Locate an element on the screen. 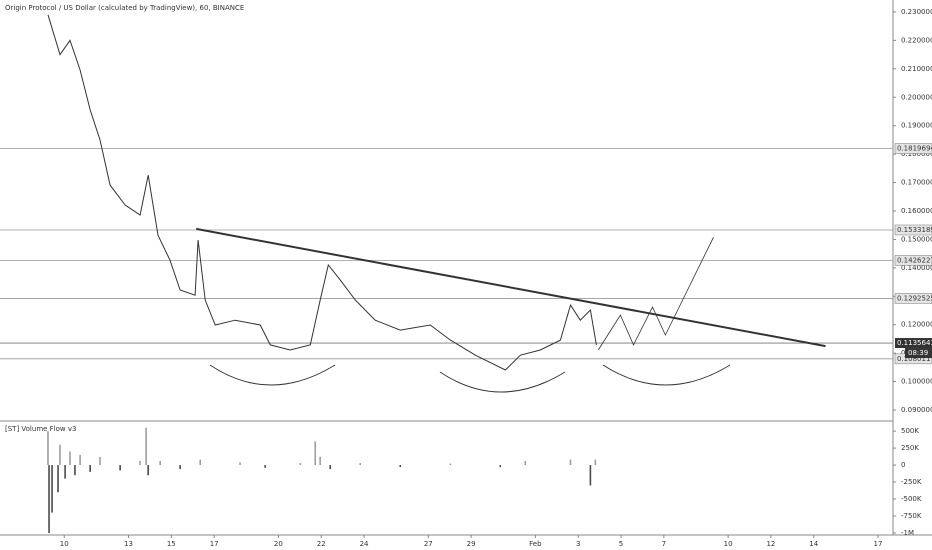 This screenshot has height=550, width=932. trendline is located at coordinates (511, 287).